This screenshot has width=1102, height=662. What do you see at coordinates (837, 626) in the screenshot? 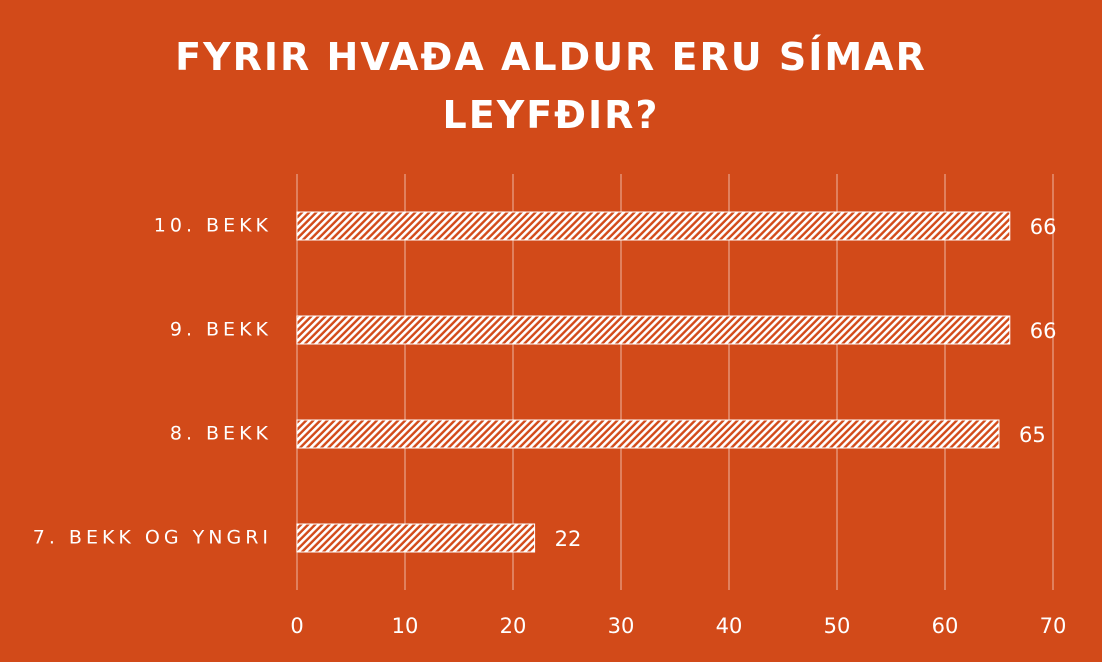
I see `x-tick-label: 50` at bounding box center [837, 626].